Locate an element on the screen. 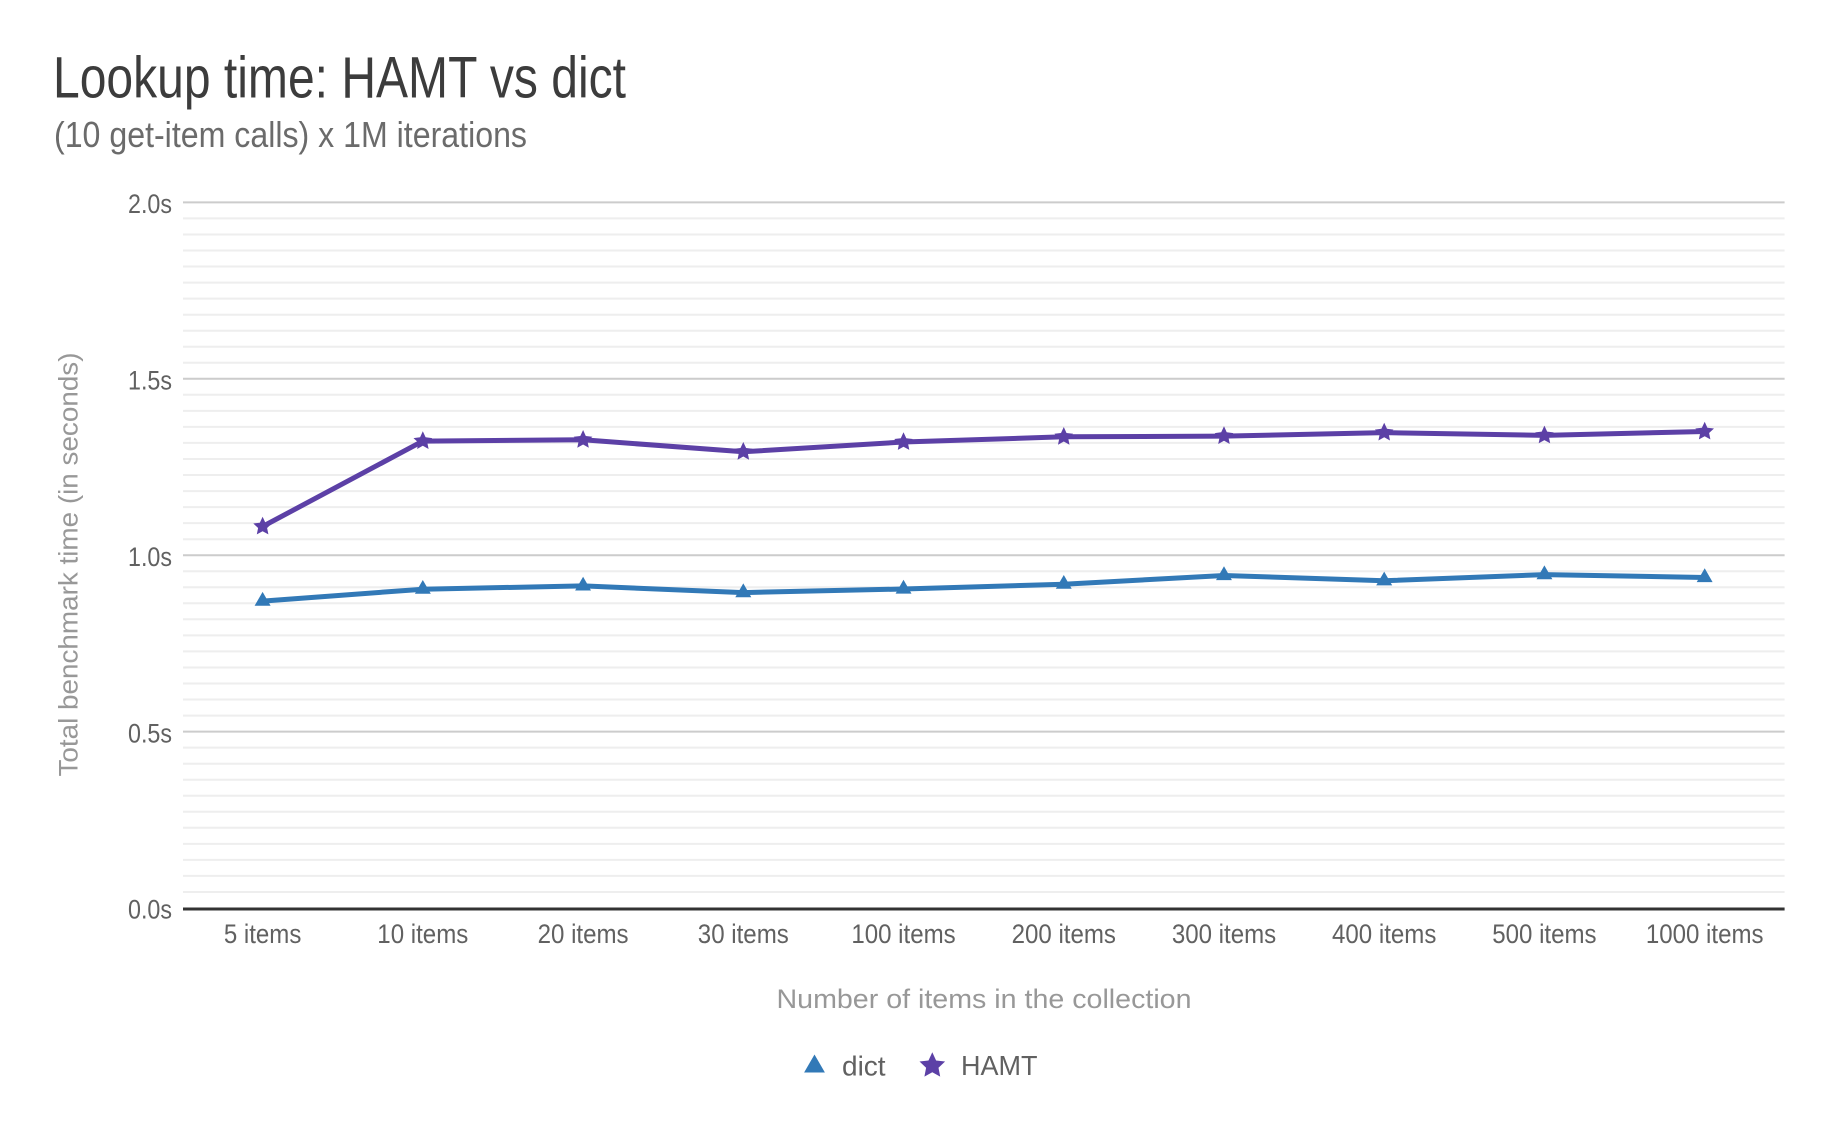 Image resolution: width=1840 pixels, height=1136 pixels. svg-text: 100 items is located at coordinates (903, 934).